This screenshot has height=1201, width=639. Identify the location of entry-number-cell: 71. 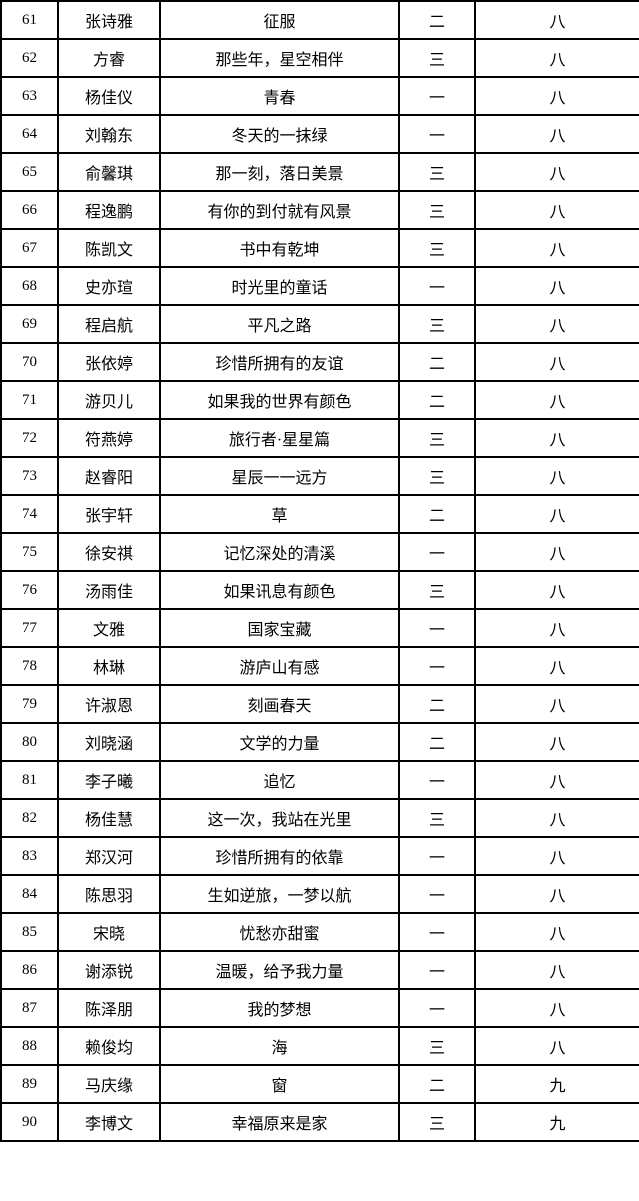
(29, 400).